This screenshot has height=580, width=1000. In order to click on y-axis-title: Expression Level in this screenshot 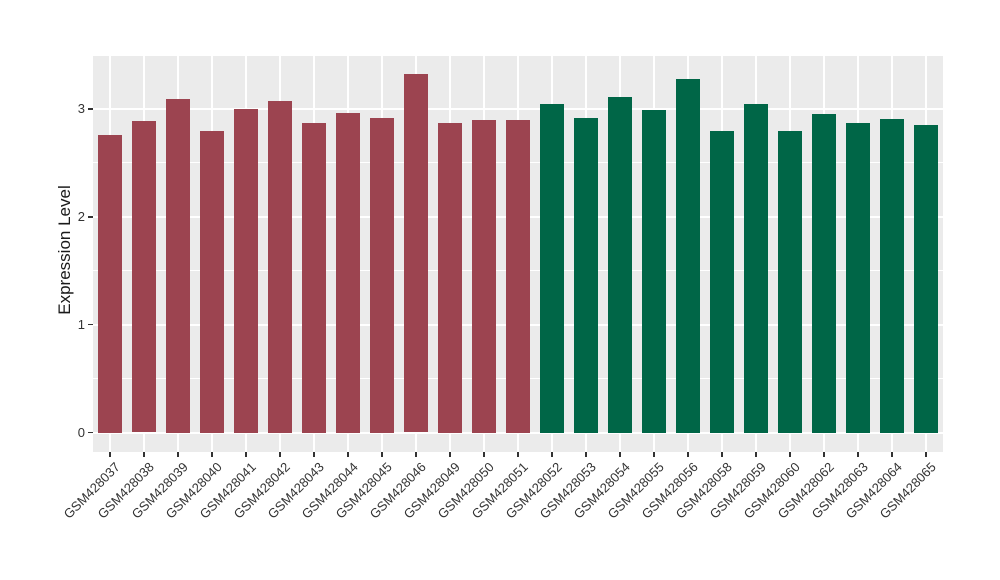, I will do `click(64, 250)`.